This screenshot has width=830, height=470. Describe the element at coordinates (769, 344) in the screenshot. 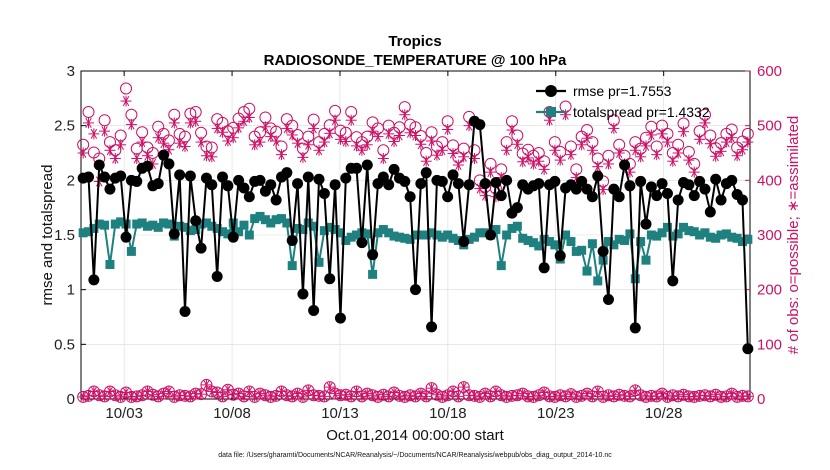

I see `y-right-tick-label: 100` at that location.